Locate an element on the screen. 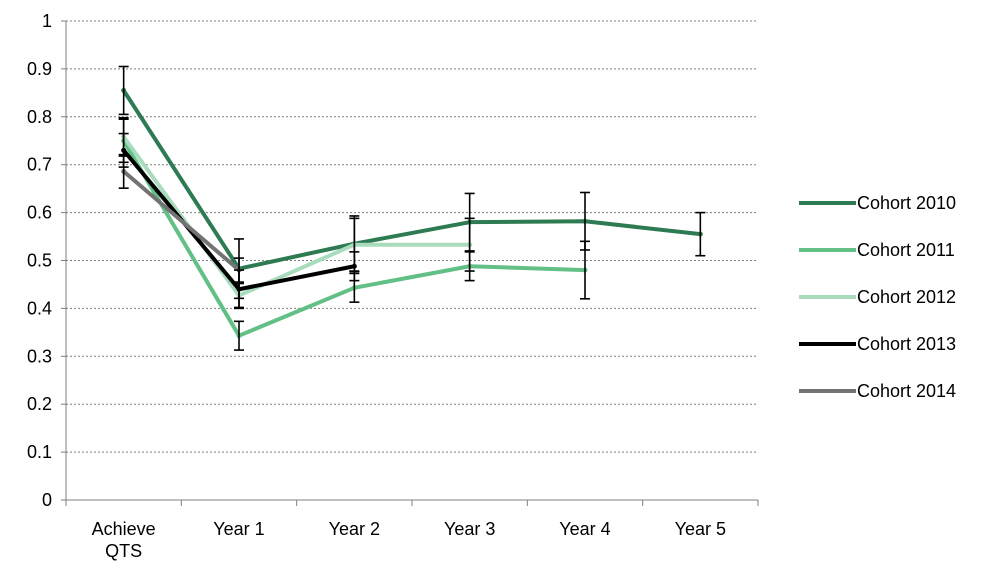 This screenshot has width=990, height=569. y-tick-label: 0.4 is located at coordinates (39, 308).